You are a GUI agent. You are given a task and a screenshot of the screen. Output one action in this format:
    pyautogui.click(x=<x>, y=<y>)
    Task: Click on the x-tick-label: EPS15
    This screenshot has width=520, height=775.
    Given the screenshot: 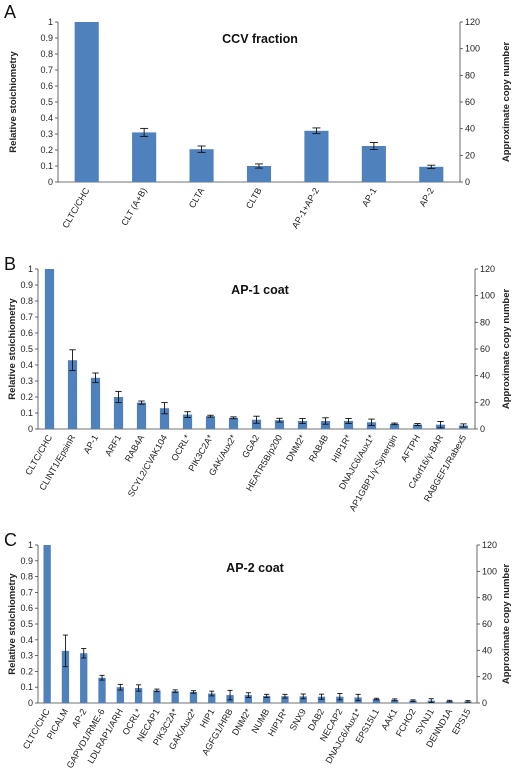 What is the action you would take?
    pyautogui.click(x=461, y=721)
    